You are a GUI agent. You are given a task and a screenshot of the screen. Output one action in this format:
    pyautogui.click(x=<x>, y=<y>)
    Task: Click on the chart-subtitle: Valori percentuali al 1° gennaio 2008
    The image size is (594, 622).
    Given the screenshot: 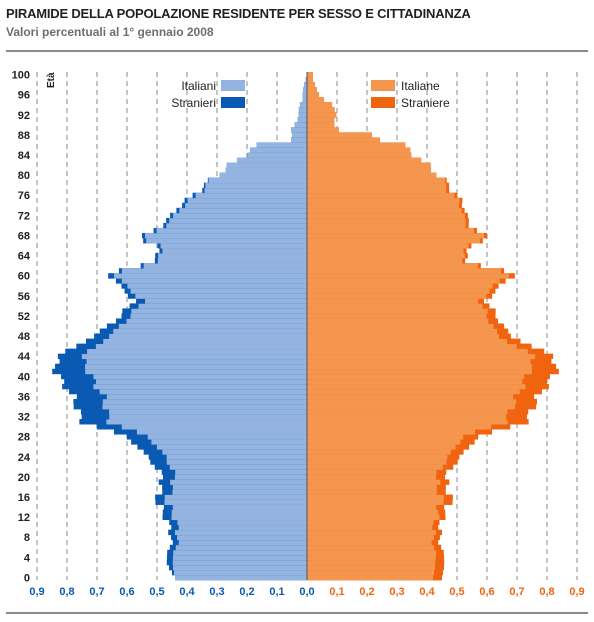 What is the action you would take?
    pyautogui.click(x=110, y=32)
    